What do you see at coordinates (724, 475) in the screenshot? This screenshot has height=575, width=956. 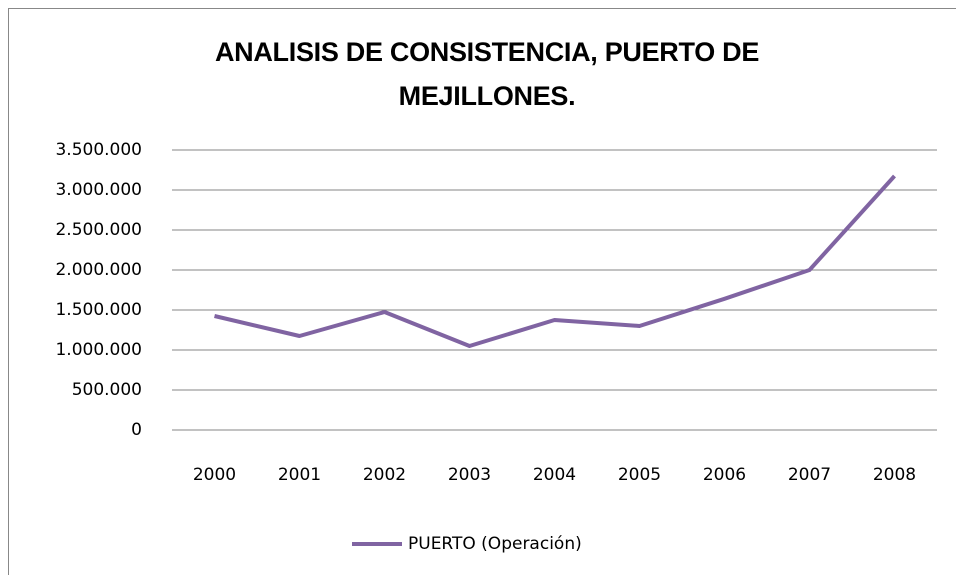 I see `x-tick-label: 2006` at bounding box center [724, 475].